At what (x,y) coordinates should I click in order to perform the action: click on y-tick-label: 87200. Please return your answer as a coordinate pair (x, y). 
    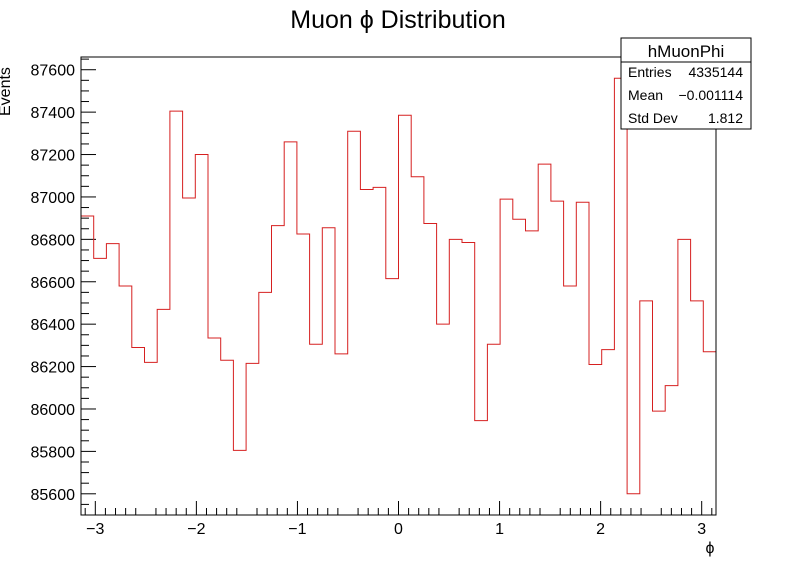
    Looking at the image, I should click on (53, 156).